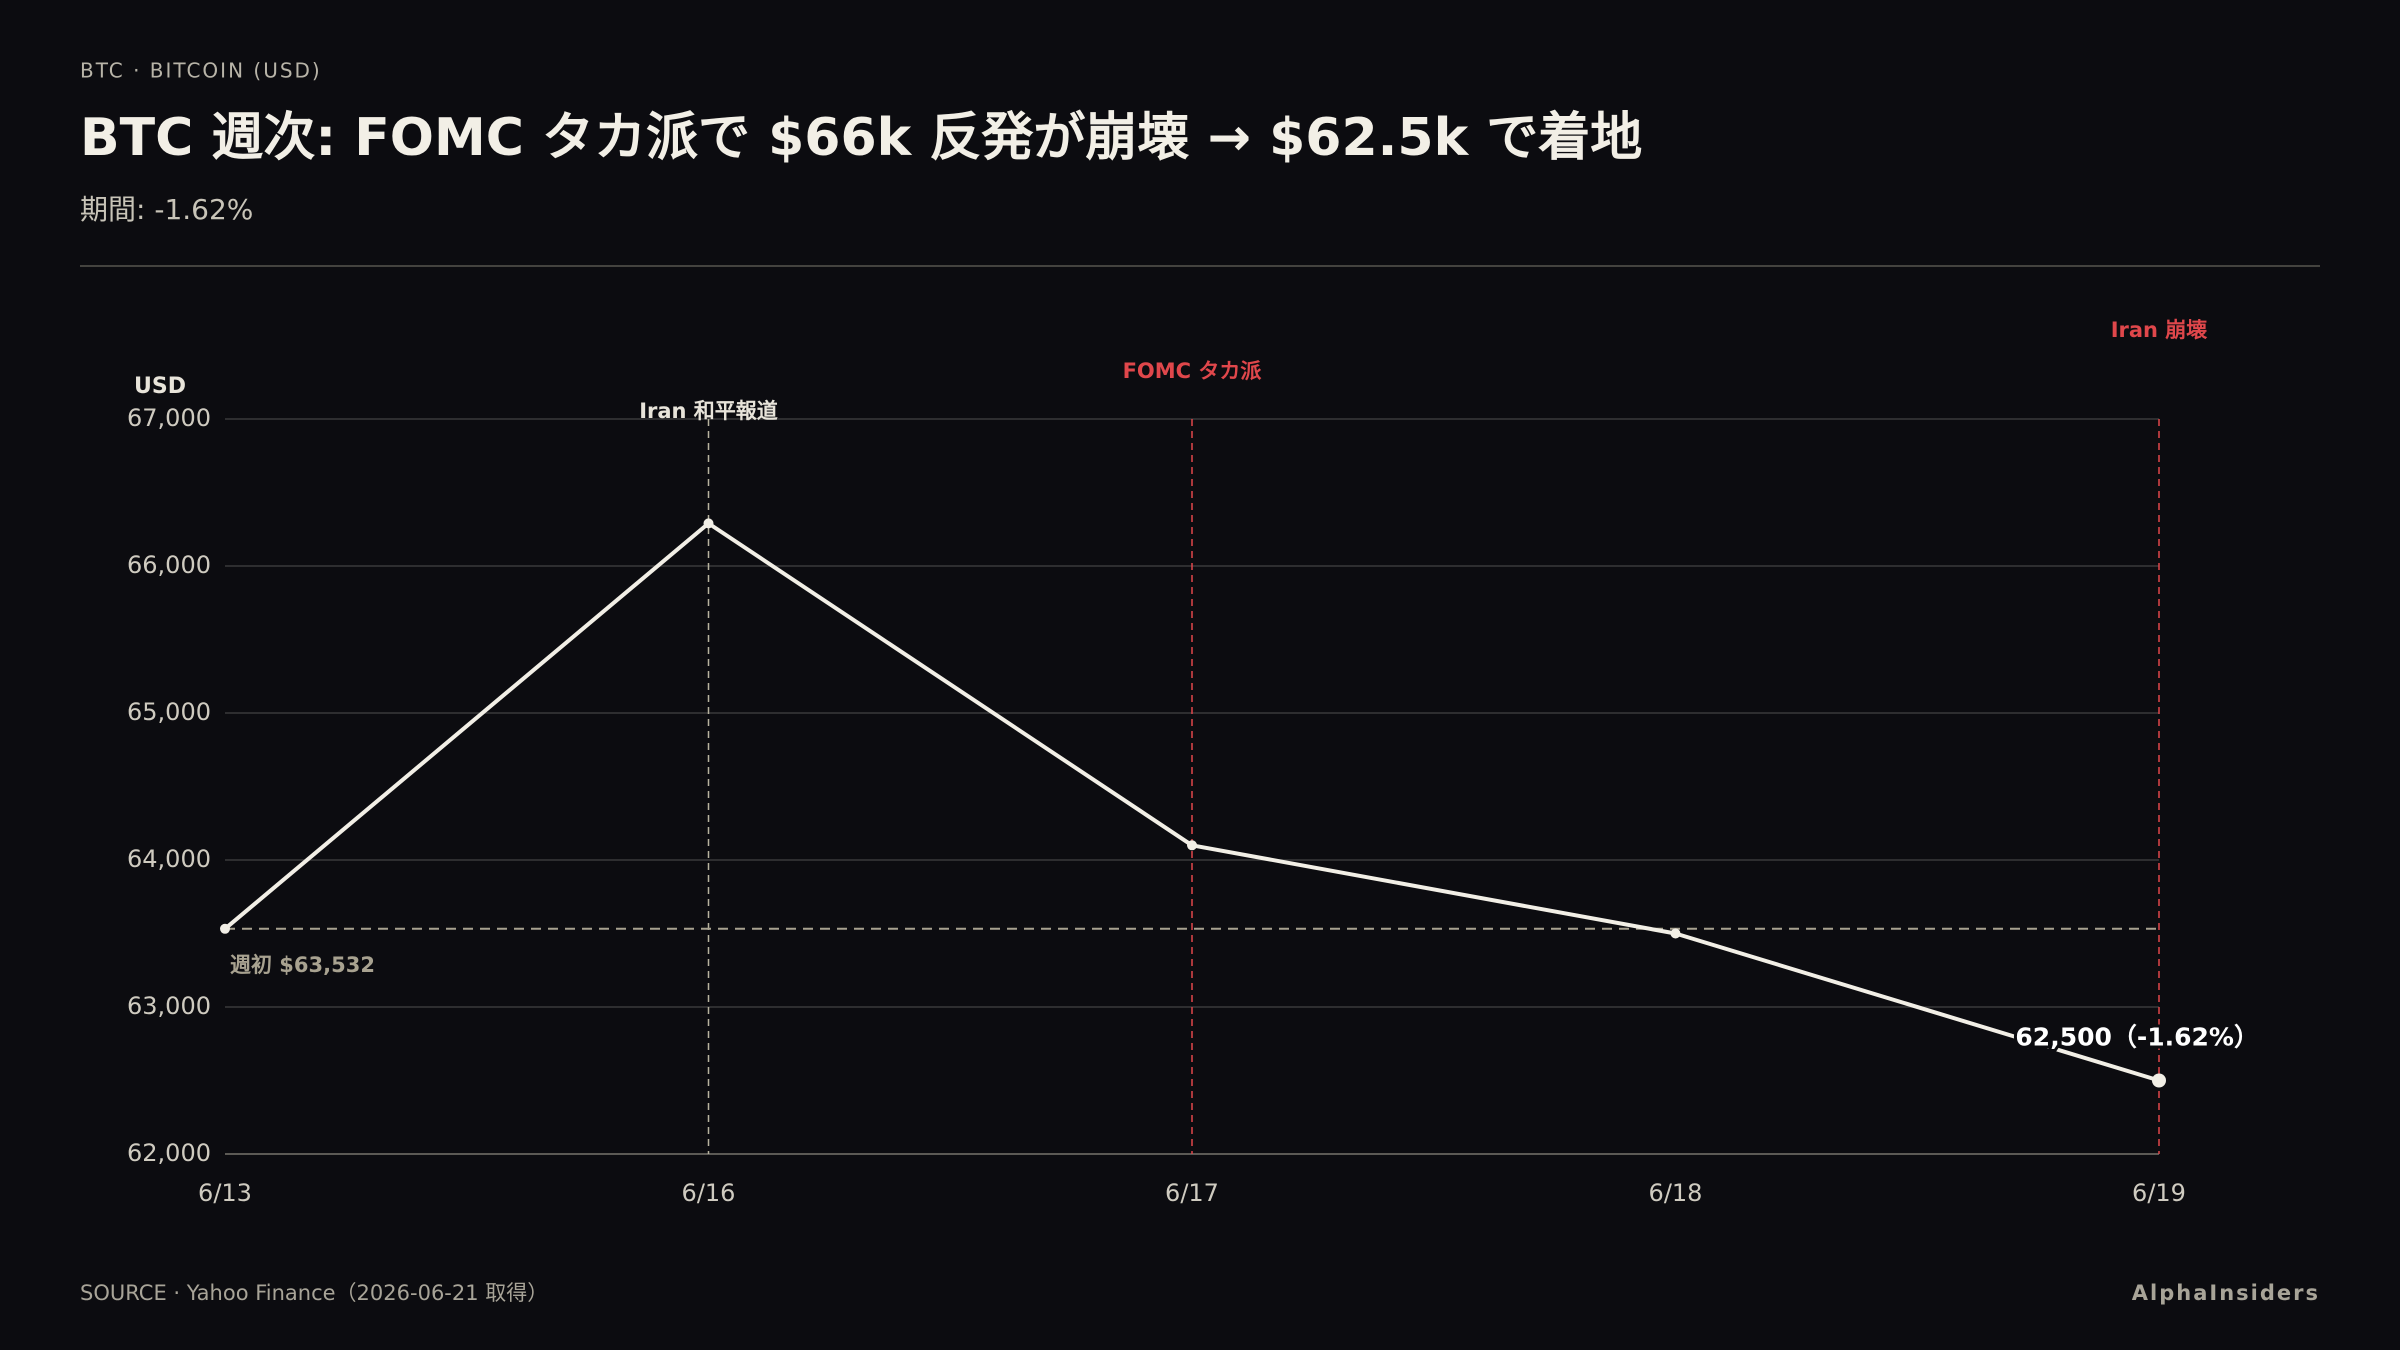 The image size is (2400, 1350). I want to click on y-tick-label: 63,000, so click(169, 1006).